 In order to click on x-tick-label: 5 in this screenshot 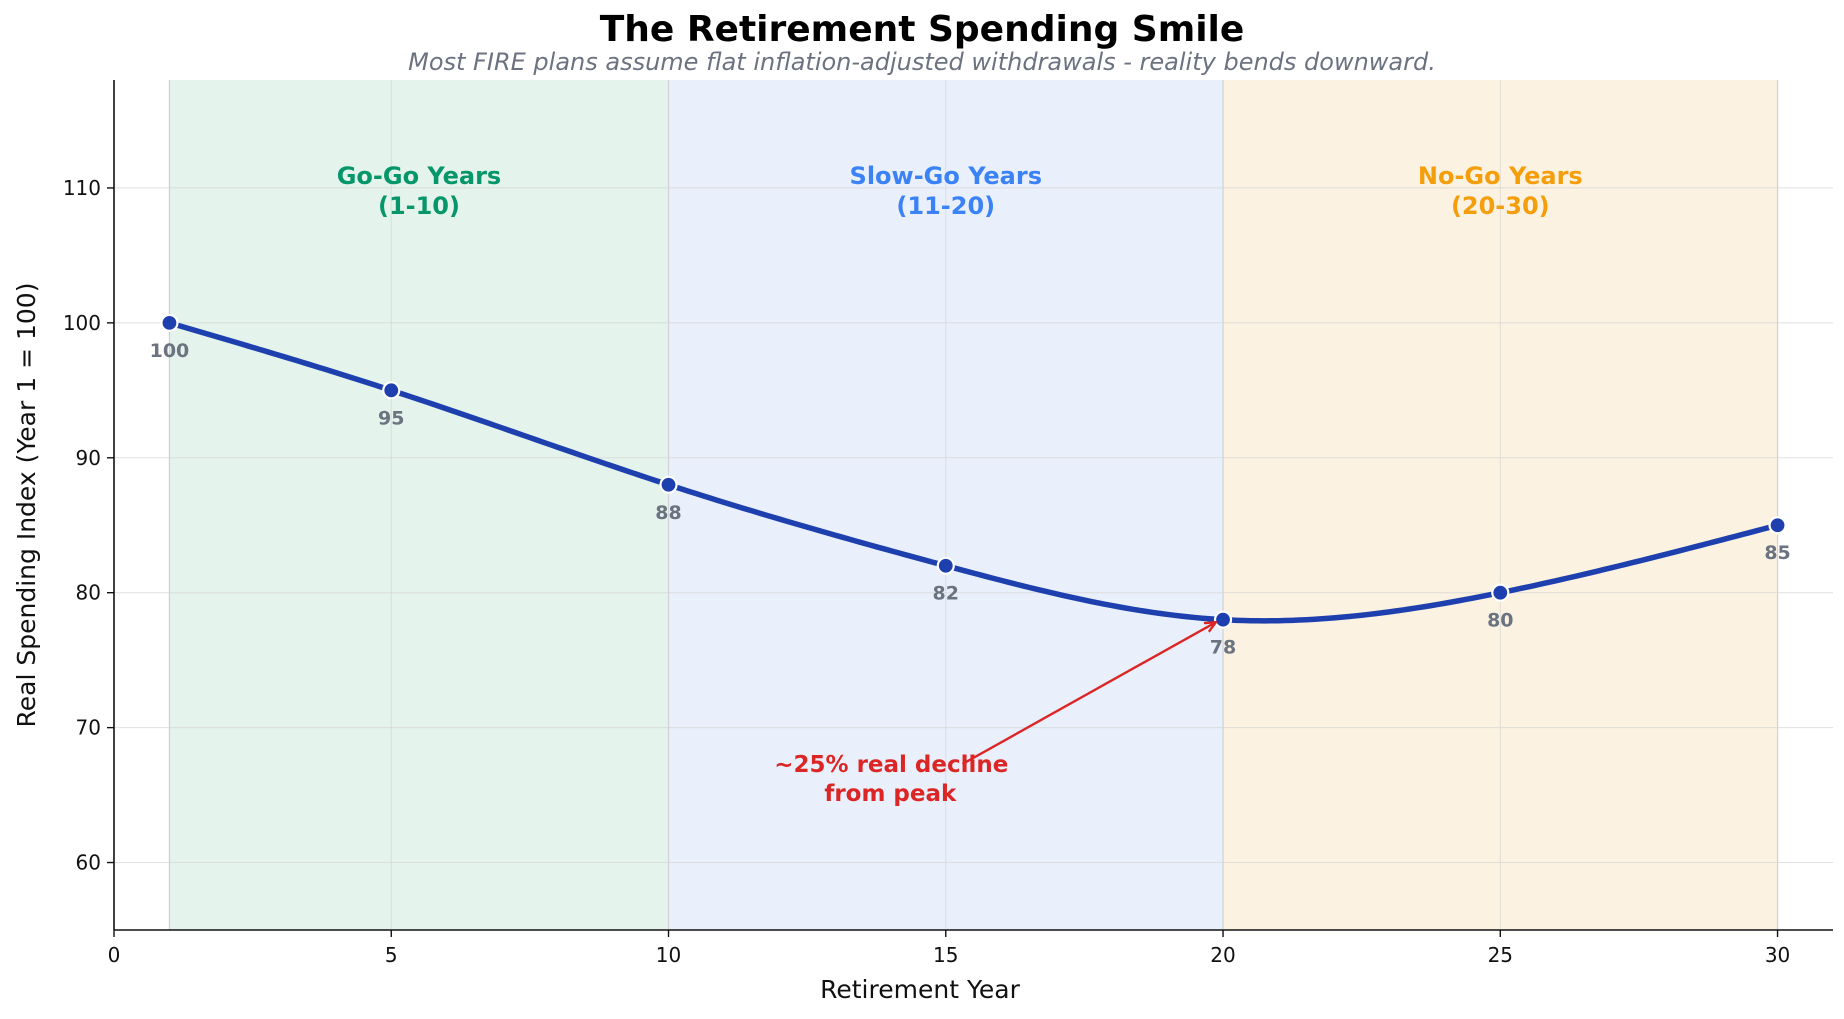, I will do `click(391, 955)`.